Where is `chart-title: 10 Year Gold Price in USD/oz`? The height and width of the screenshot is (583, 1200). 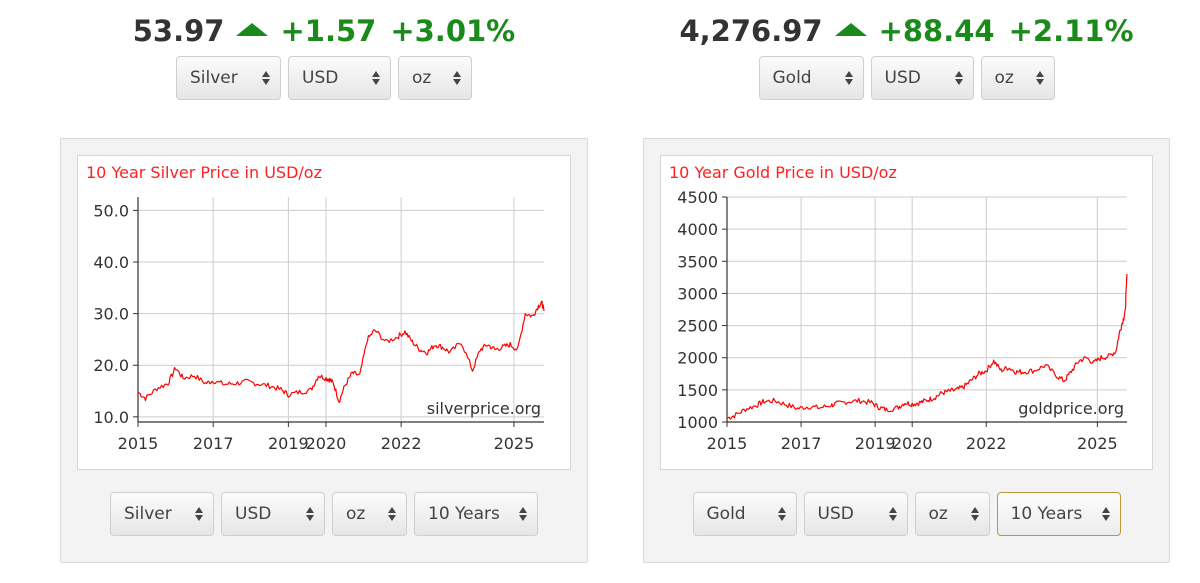
chart-title: 10 Year Gold Price in USD/oz is located at coordinates (783, 172).